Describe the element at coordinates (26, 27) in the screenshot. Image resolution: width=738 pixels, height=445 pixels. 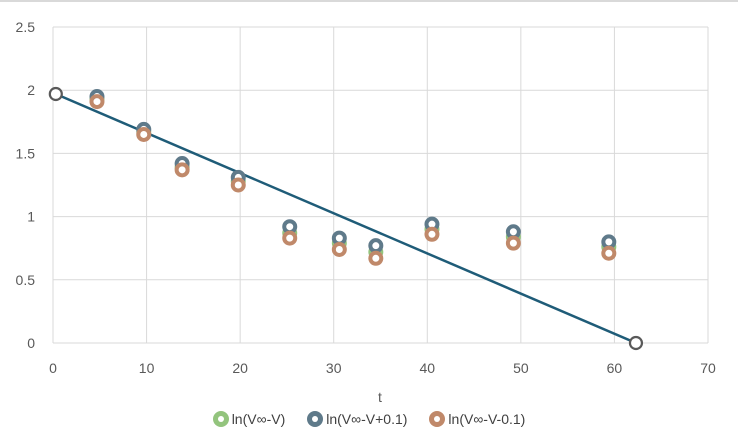
I see `y-tick-label: 2.5` at that location.